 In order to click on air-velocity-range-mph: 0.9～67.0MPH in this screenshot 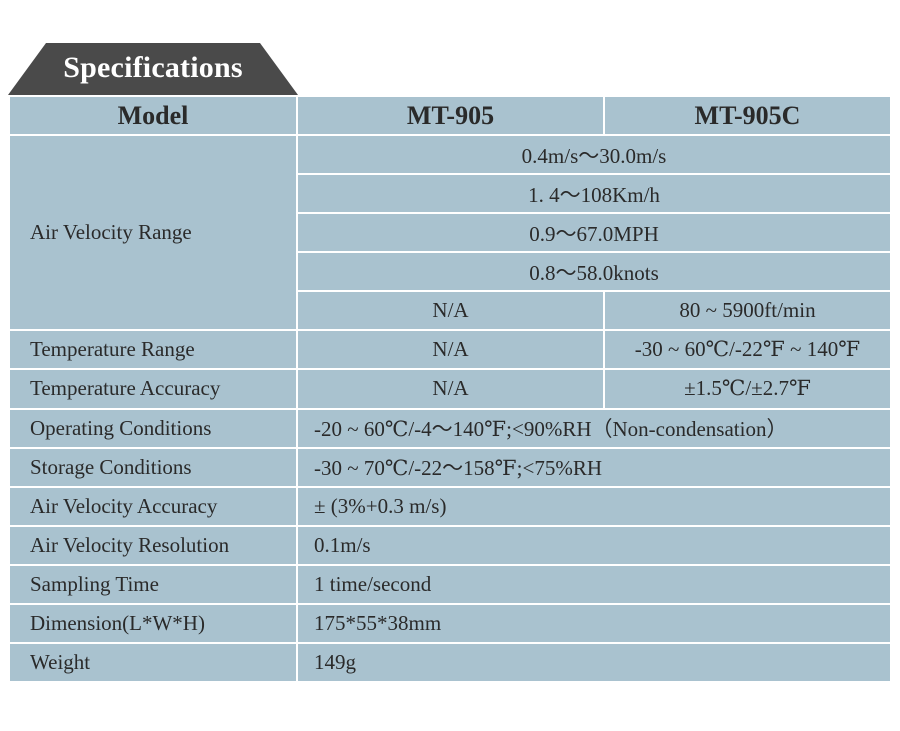, I will do `click(594, 233)`.